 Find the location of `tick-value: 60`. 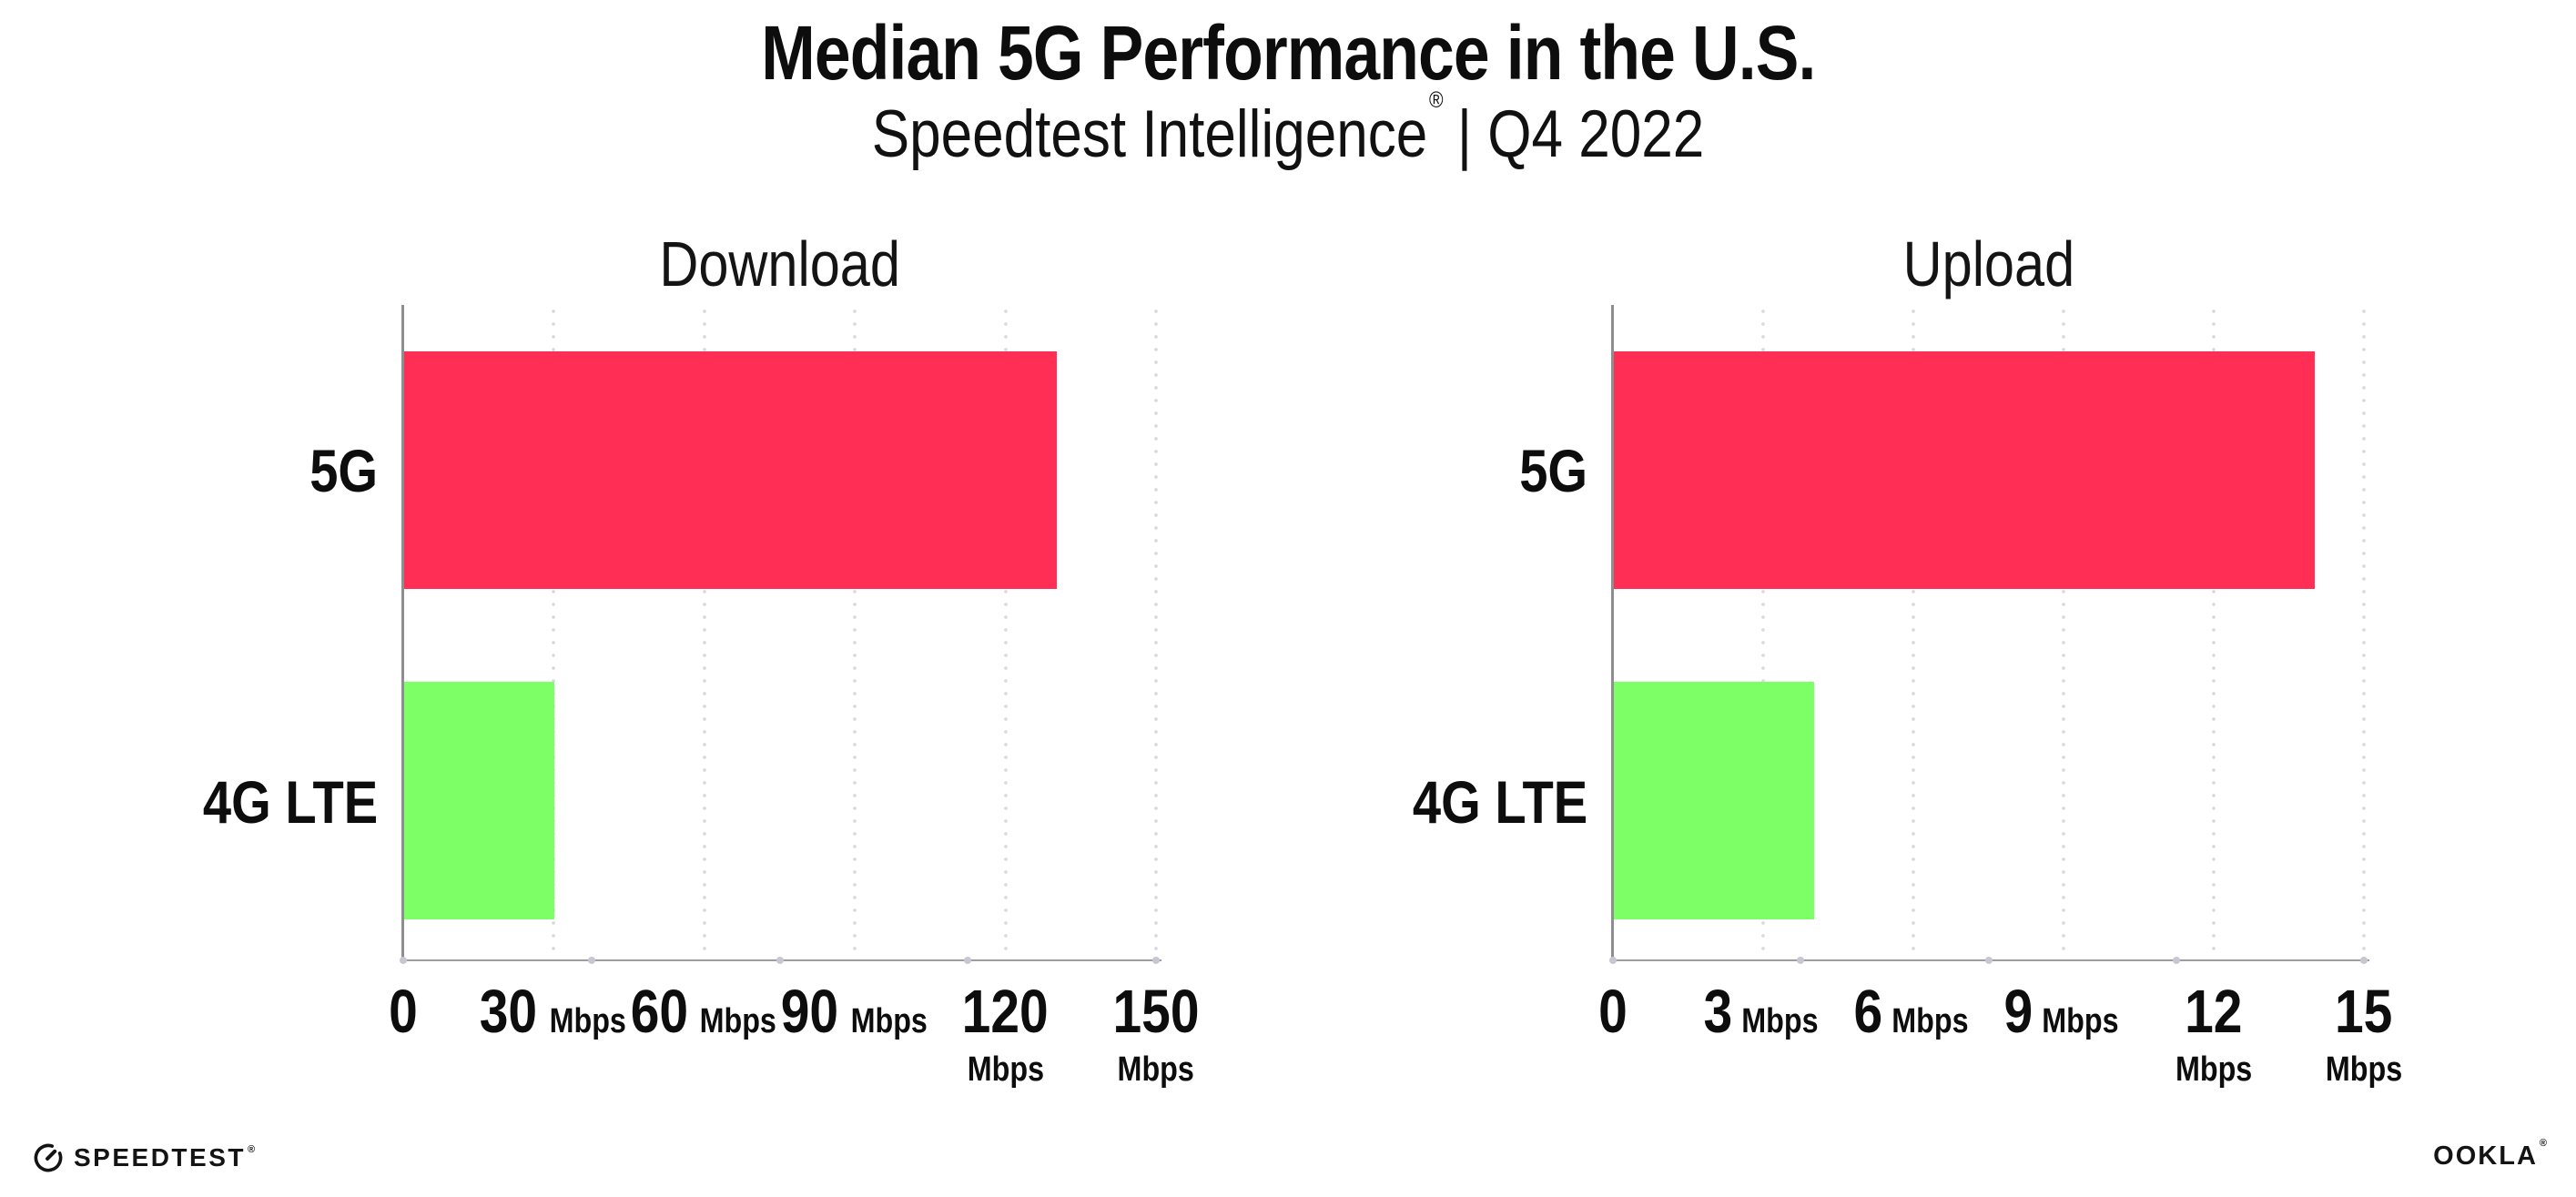

tick-value: 60 is located at coordinates (659, 1012).